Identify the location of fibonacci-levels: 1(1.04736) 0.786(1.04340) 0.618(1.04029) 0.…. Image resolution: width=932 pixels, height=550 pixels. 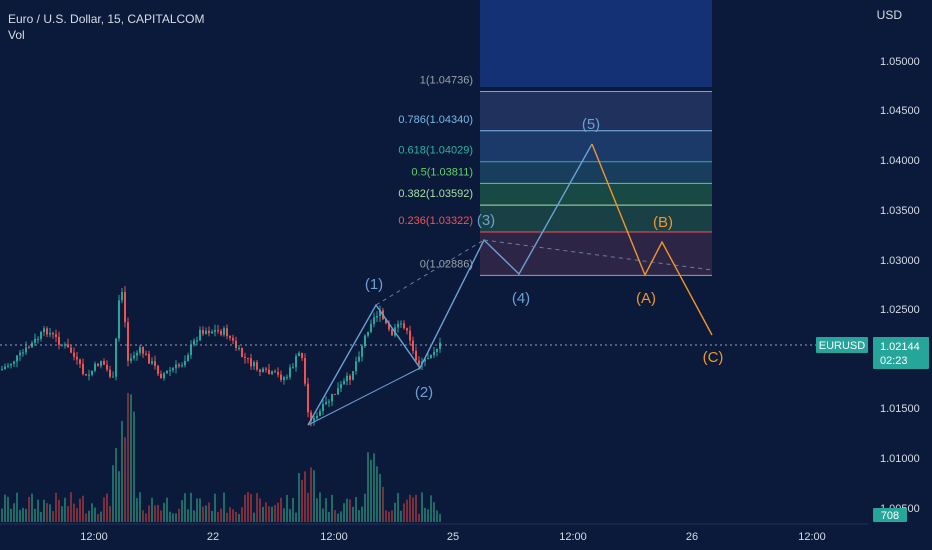
(555, 175).